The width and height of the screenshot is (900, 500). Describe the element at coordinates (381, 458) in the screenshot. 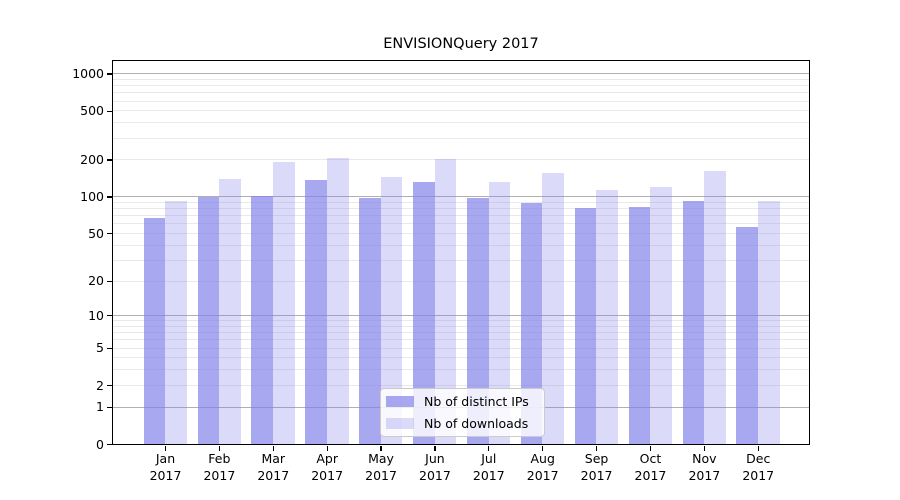

I see `x-tick-label-month: May` at that location.